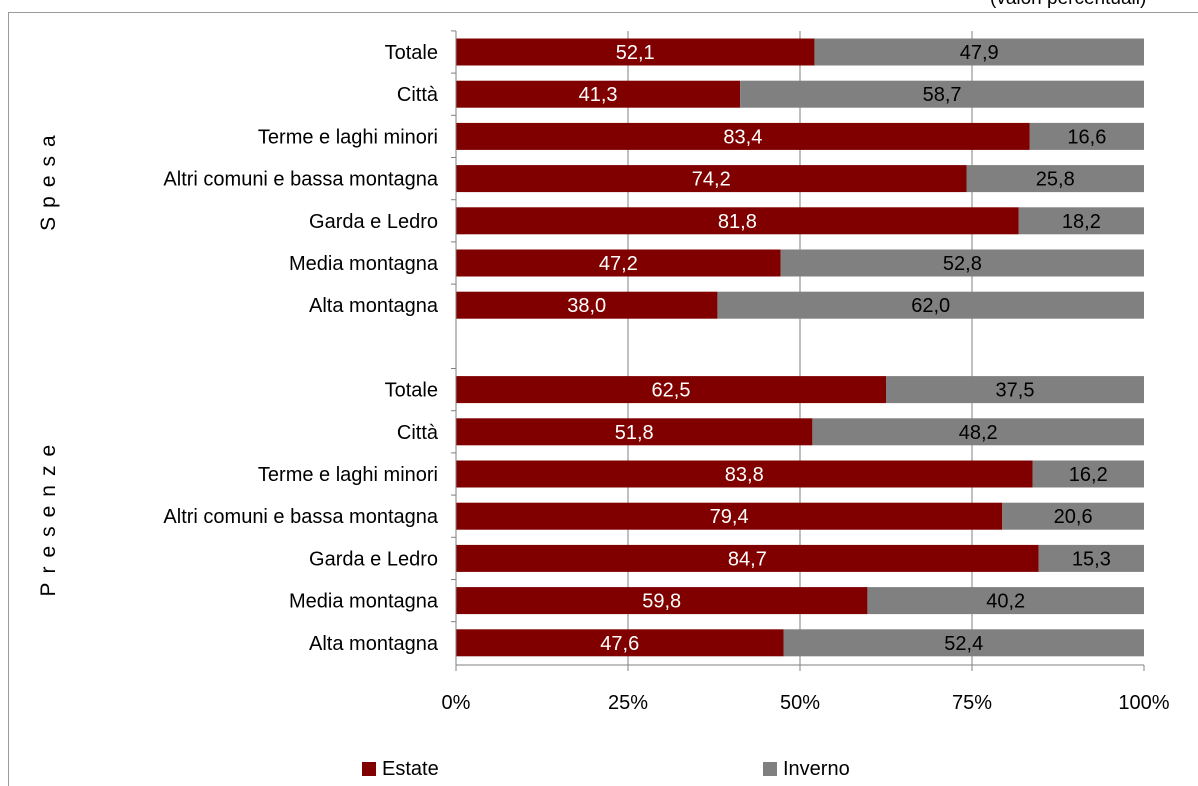 The height and width of the screenshot is (786, 1198). What do you see at coordinates (800, 703) in the screenshot?
I see `x-tick-label: 50%` at bounding box center [800, 703].